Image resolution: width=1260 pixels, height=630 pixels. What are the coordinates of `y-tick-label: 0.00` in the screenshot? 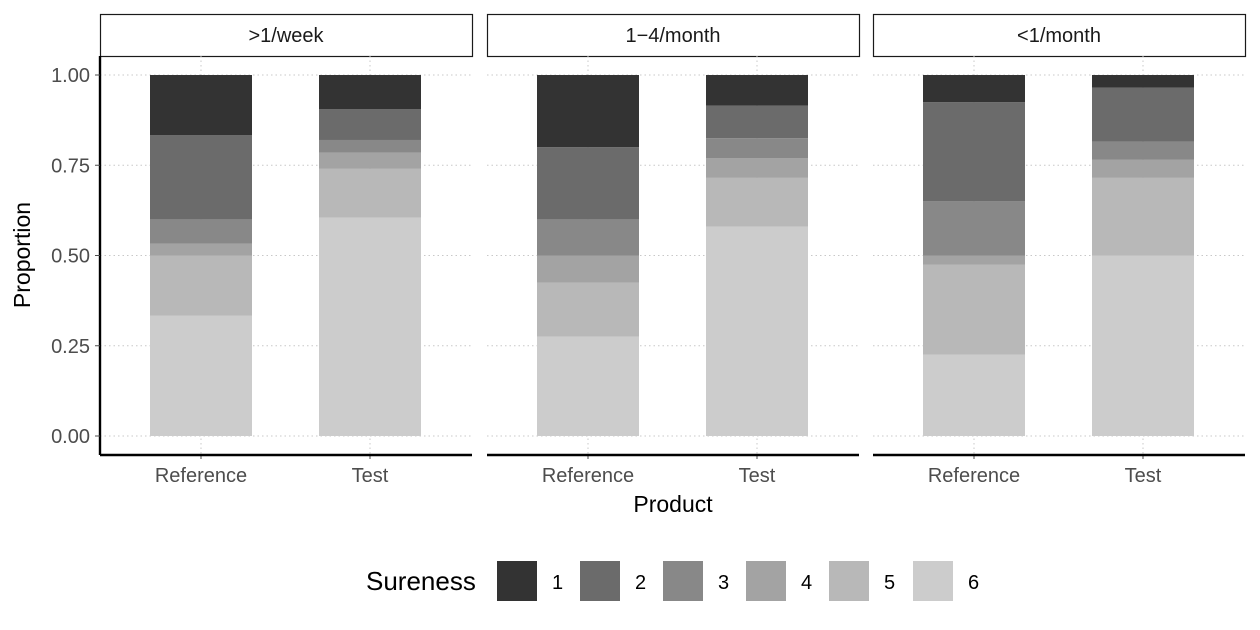 It's located at (70, 437).